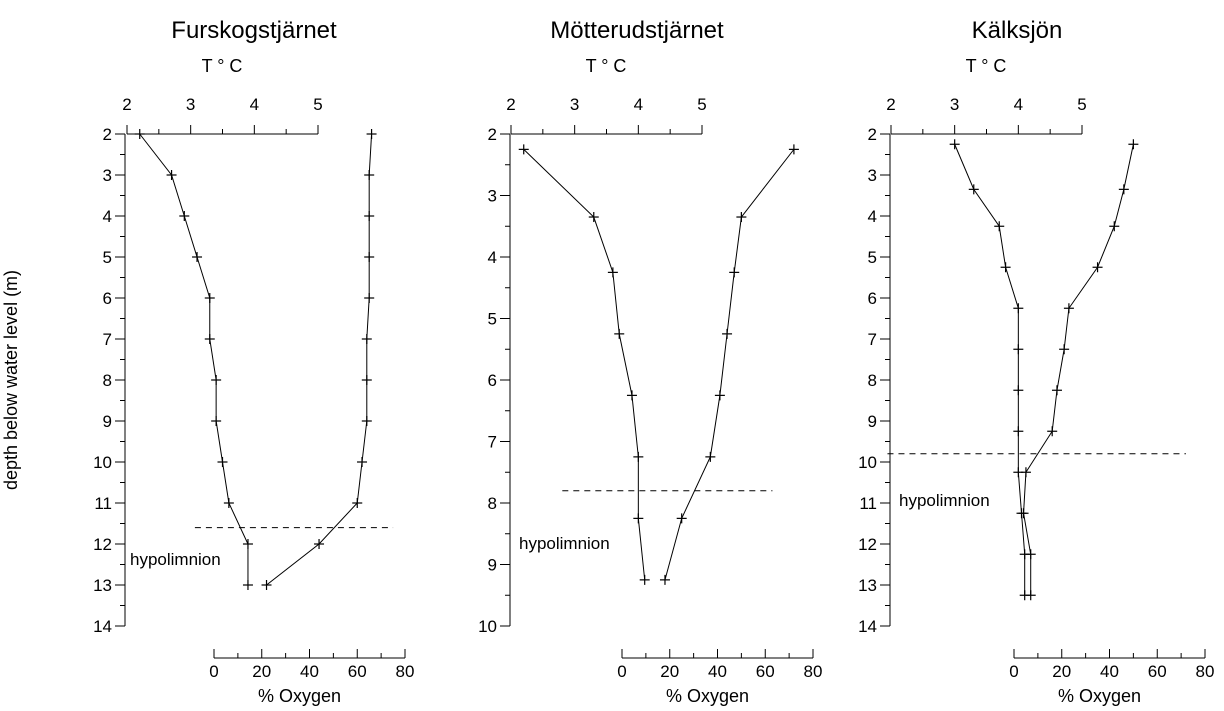 This screenshot has height=711, width=1224. What do you see at coordinates (872, 175) in the screenshot?
I see `depth-tick-label: 3` at bounding box center [872, 175].